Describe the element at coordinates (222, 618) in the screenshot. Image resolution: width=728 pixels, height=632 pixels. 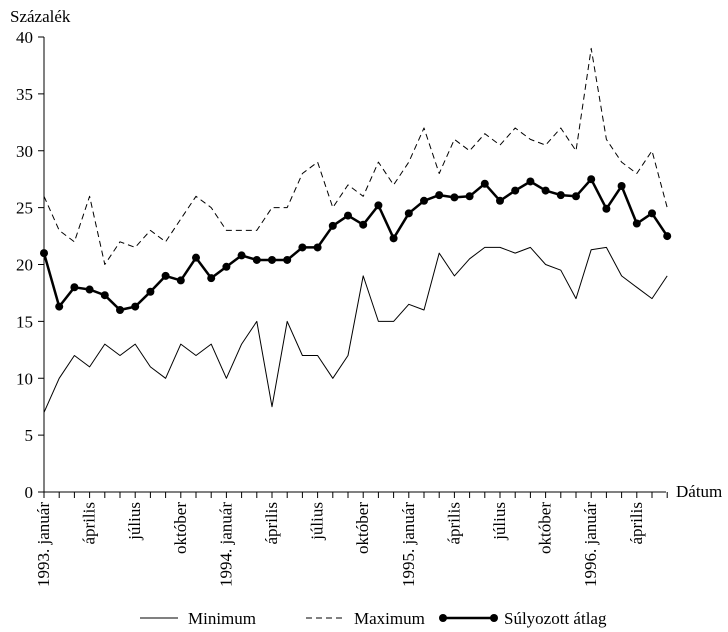
I see `legend-label: Minimum` at that location.